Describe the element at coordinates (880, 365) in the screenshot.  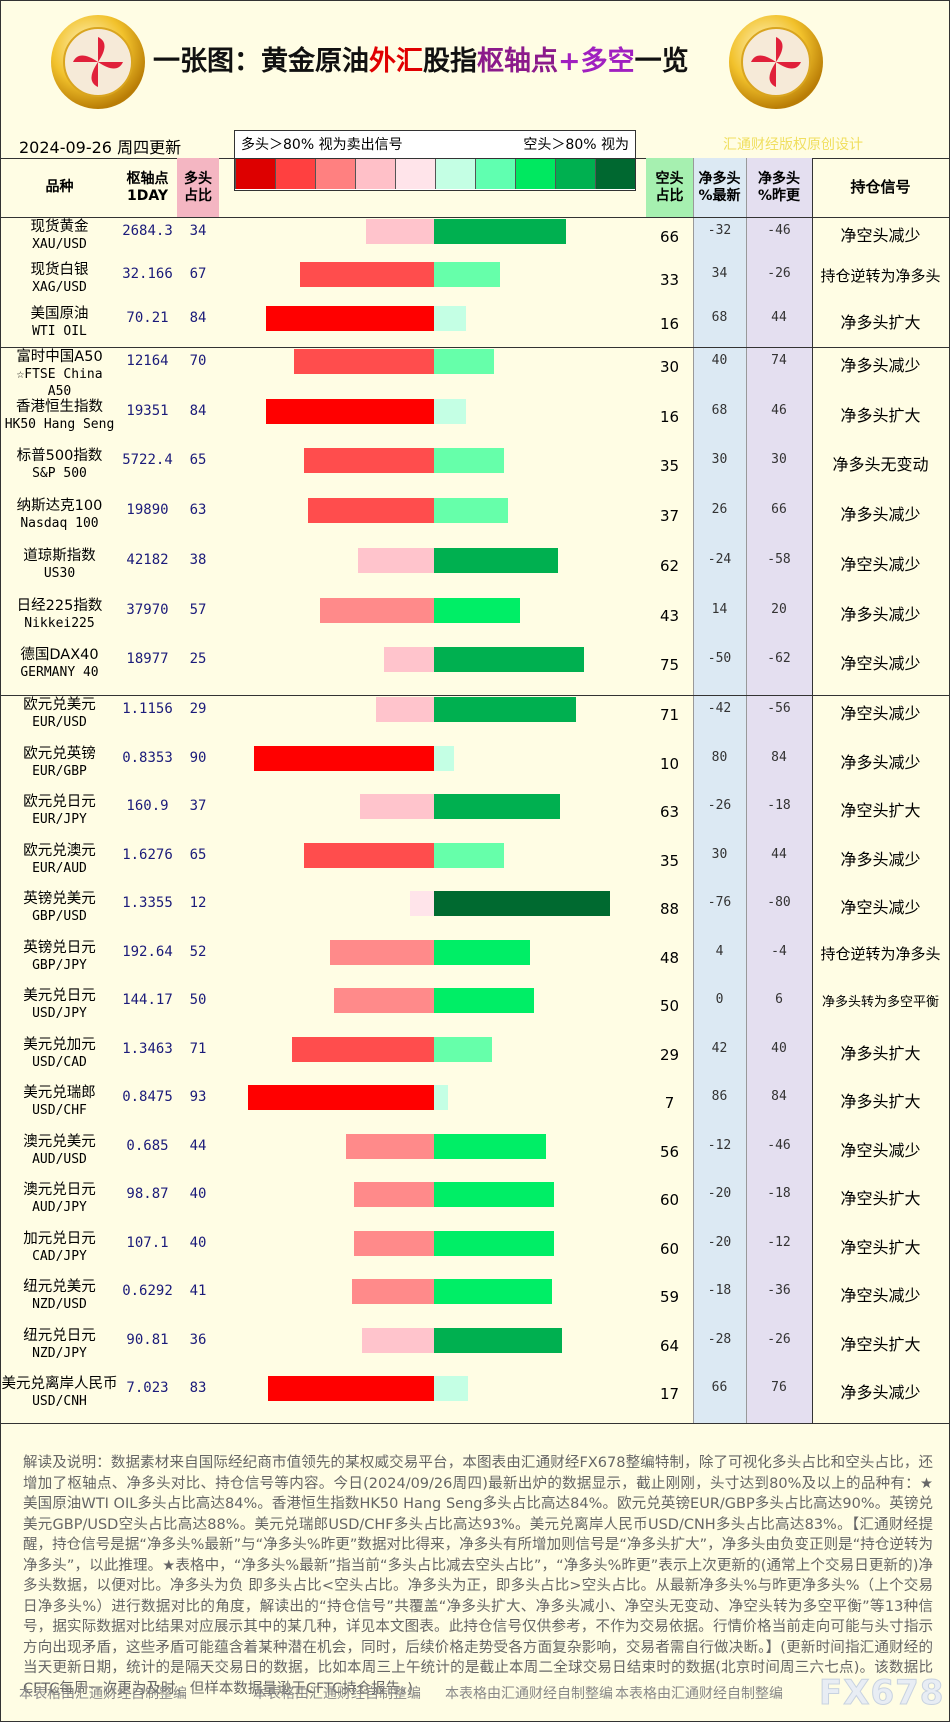
I see `signal: 净多头减少` at that location.